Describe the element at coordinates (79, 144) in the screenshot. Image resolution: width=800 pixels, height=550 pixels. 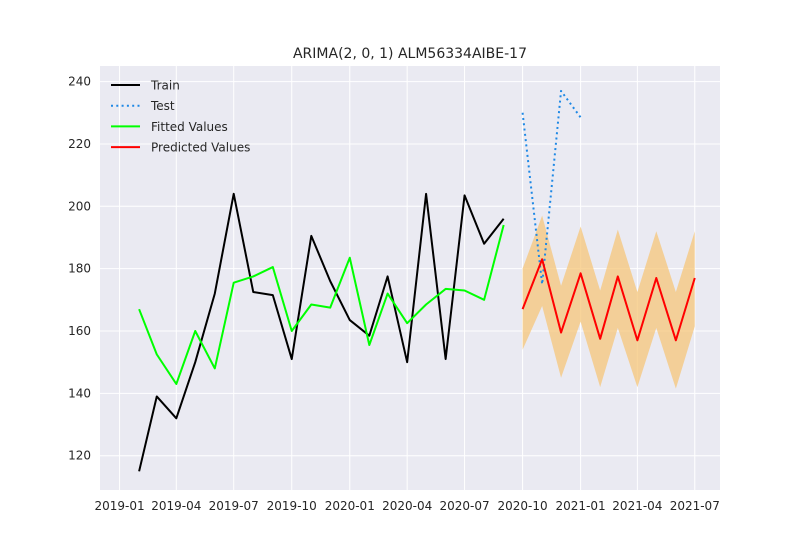
I see `y-tick-label: 220` at that location.